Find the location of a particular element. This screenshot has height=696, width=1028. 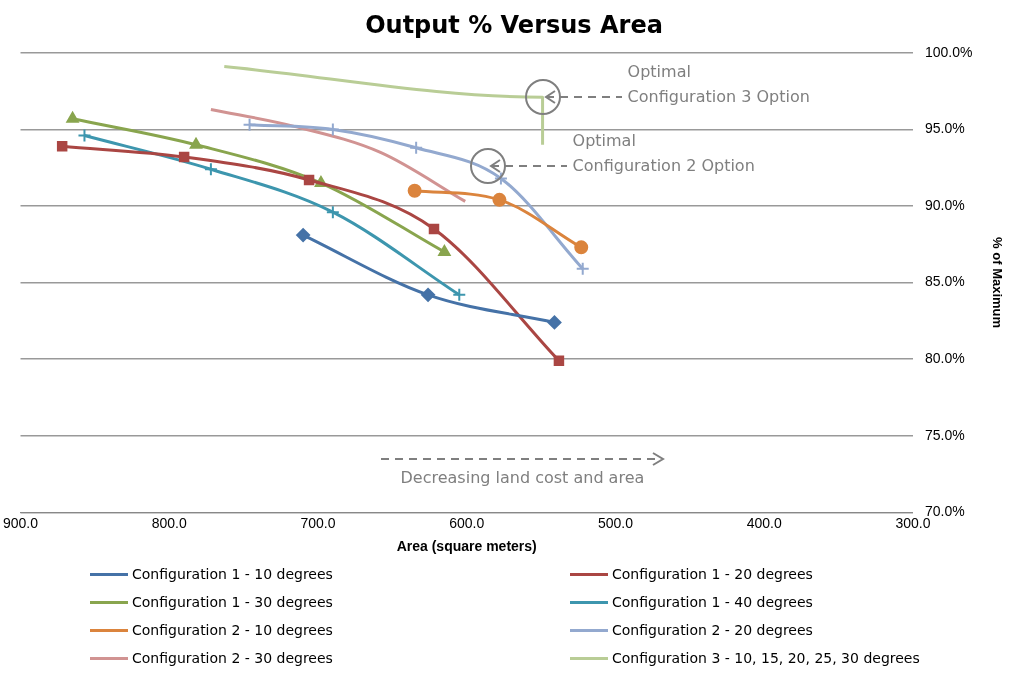

y-tick-label: 95.0% is located at coordinates (944, 128).